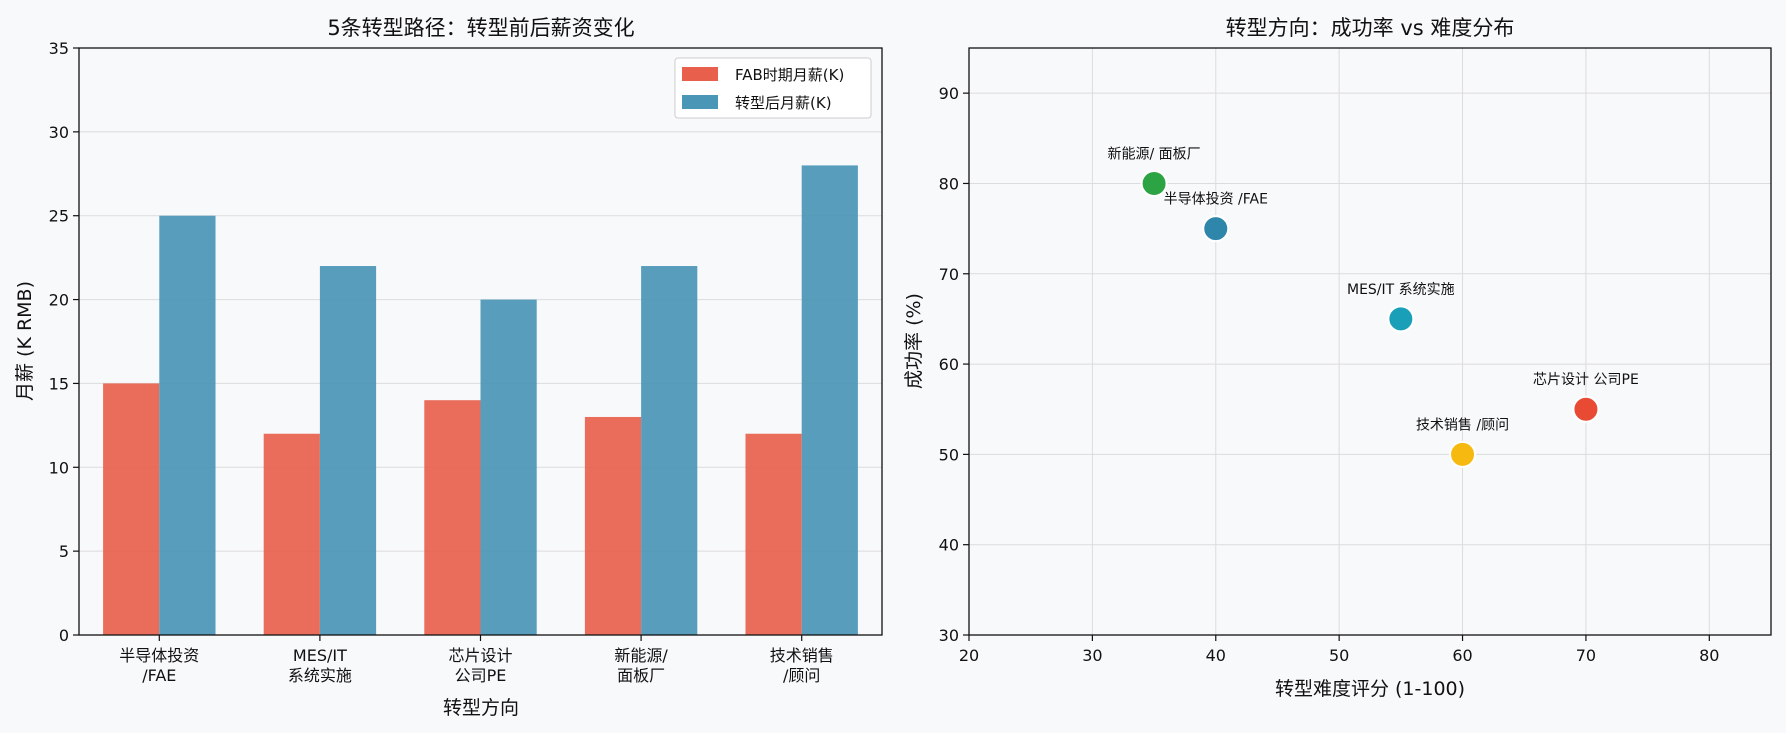 This screenshot has height=733, width=1786. I want to click on bar-x-tick-label: 技术销售/顾问, so click(802, 665).